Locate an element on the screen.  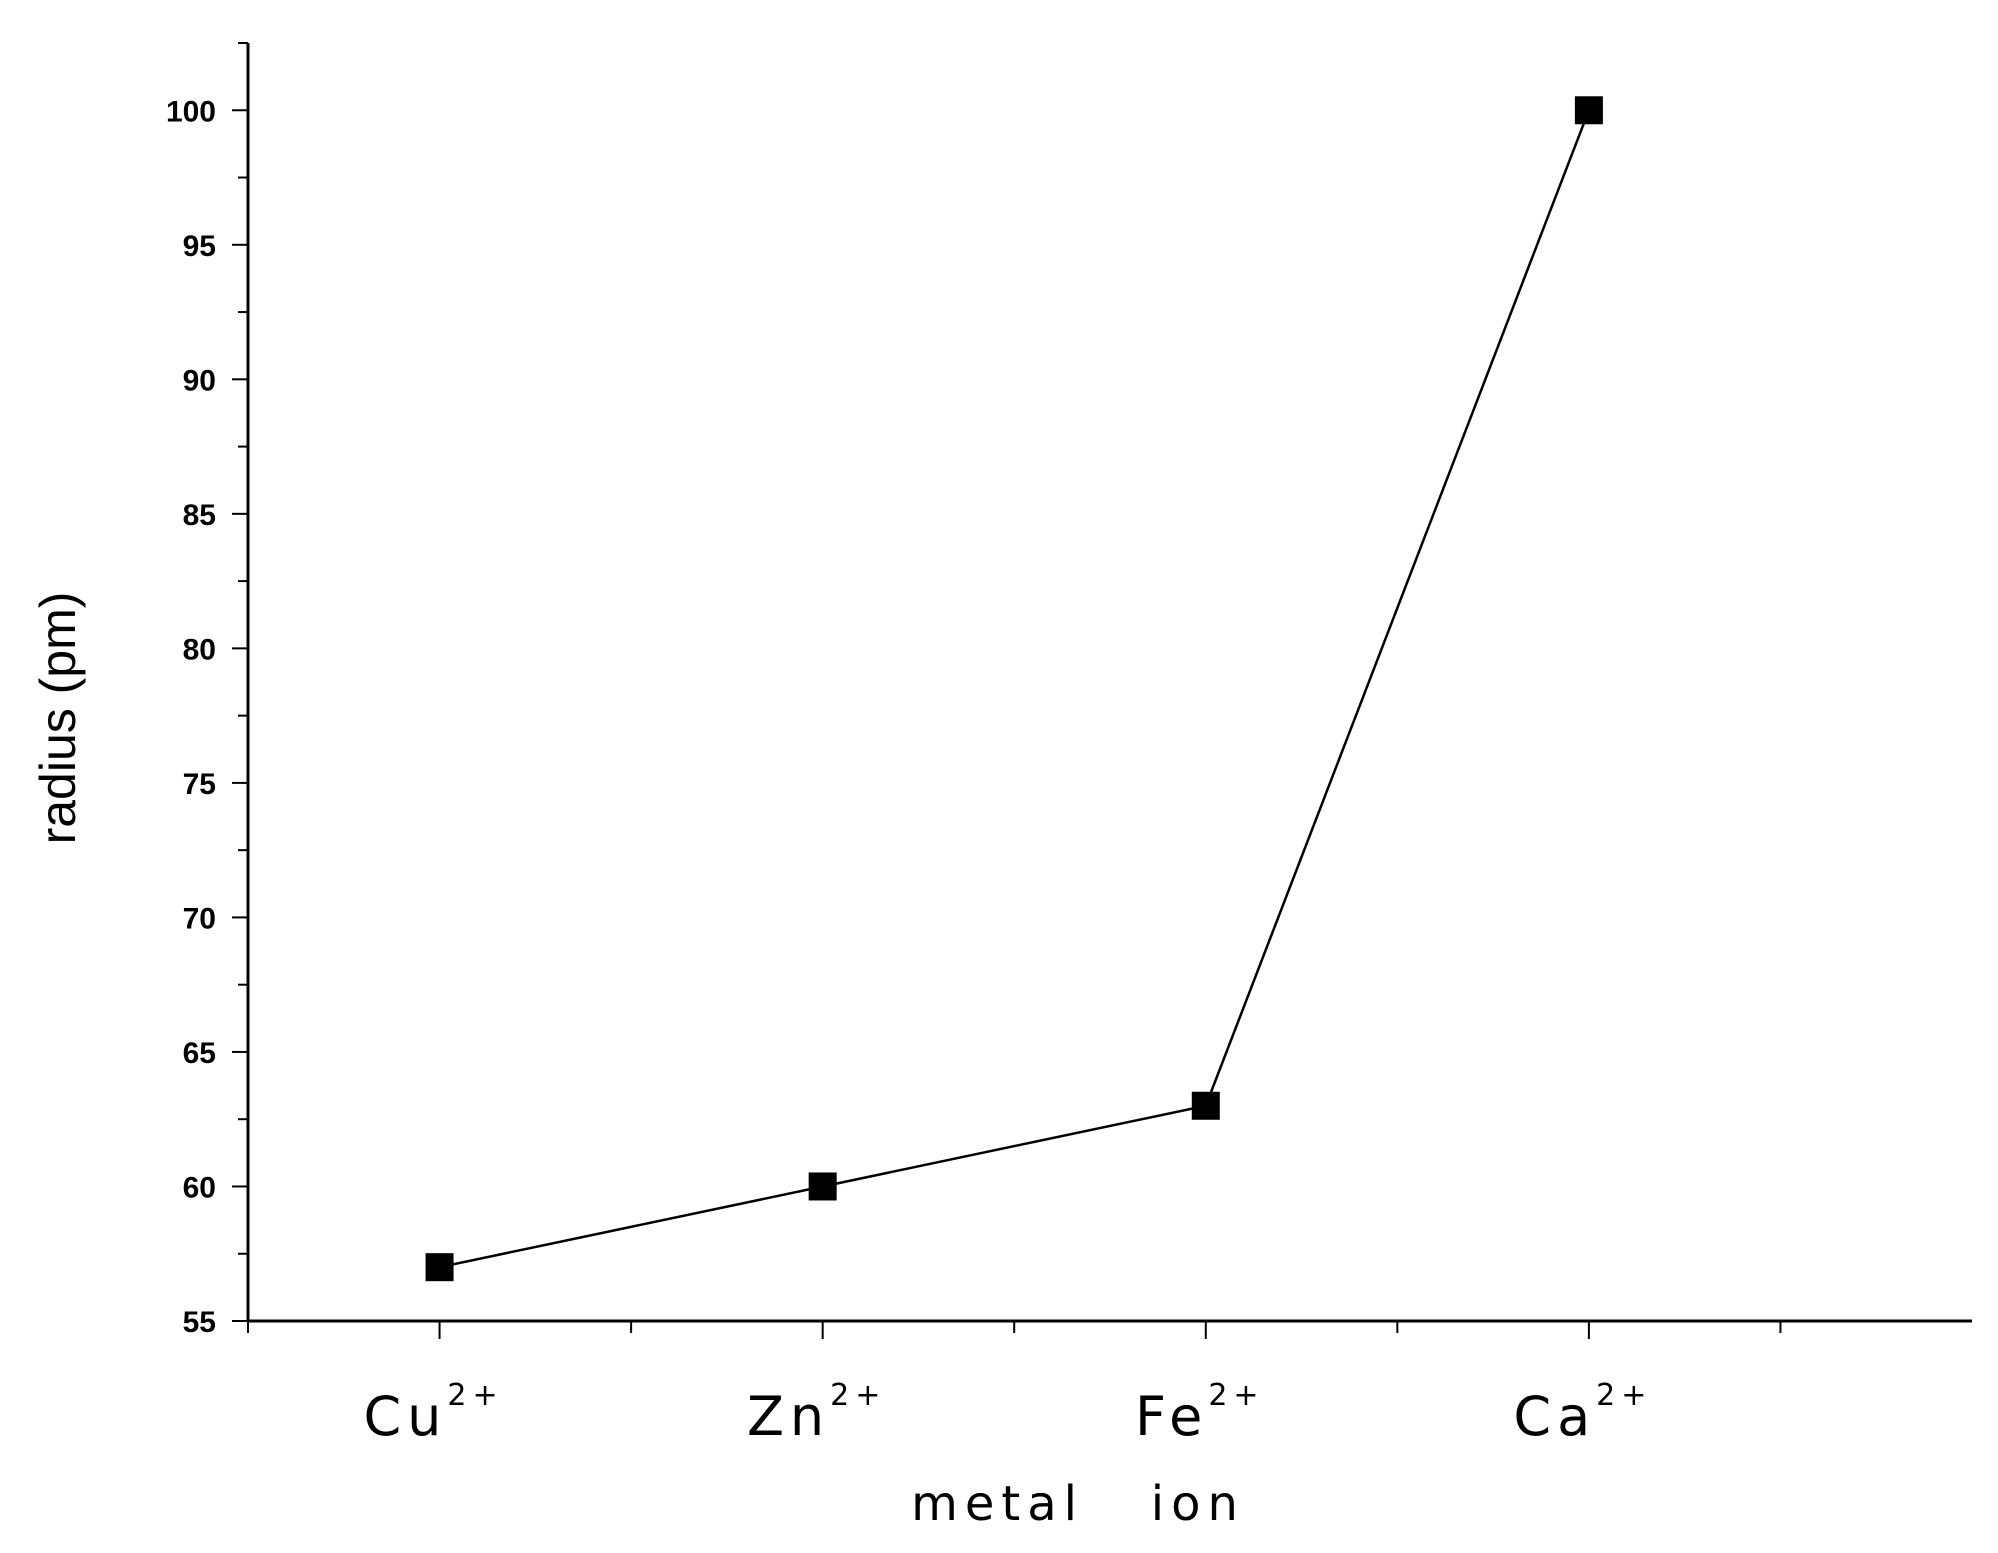
x-tick-label-base: Fe is located at coordinates (1171, 1416).